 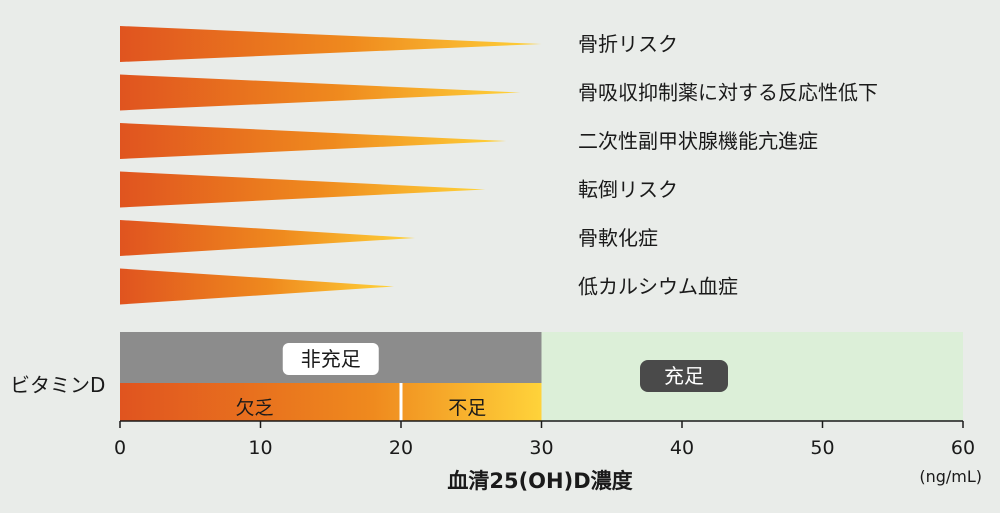 I want to click on sufficient-badge, so click(x=684, y=376).